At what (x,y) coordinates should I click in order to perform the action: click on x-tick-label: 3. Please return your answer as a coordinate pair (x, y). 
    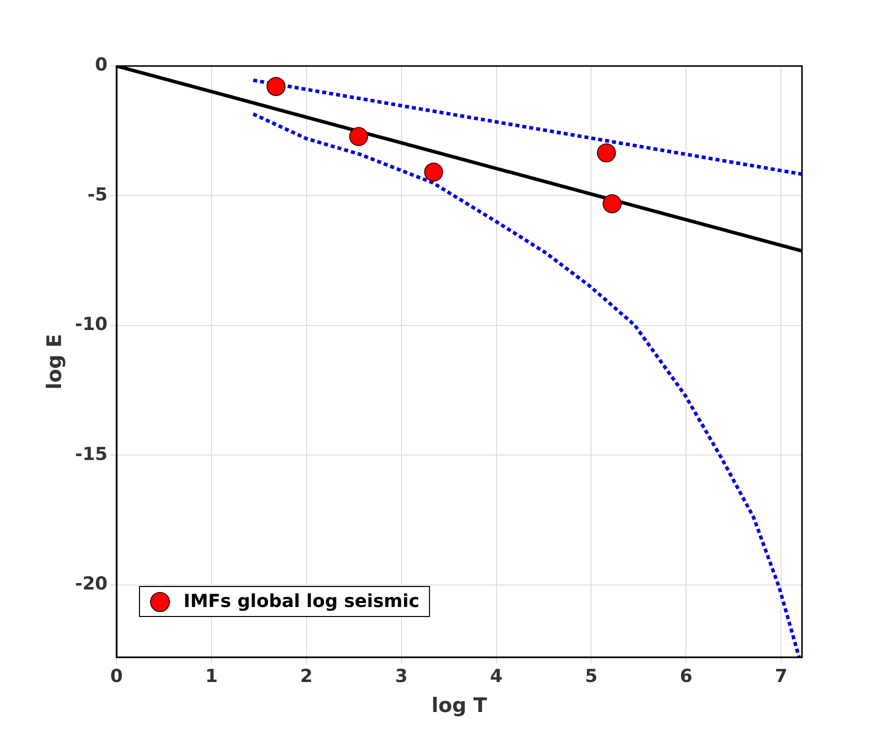
    Looking at the image, I should click on (401, 676).